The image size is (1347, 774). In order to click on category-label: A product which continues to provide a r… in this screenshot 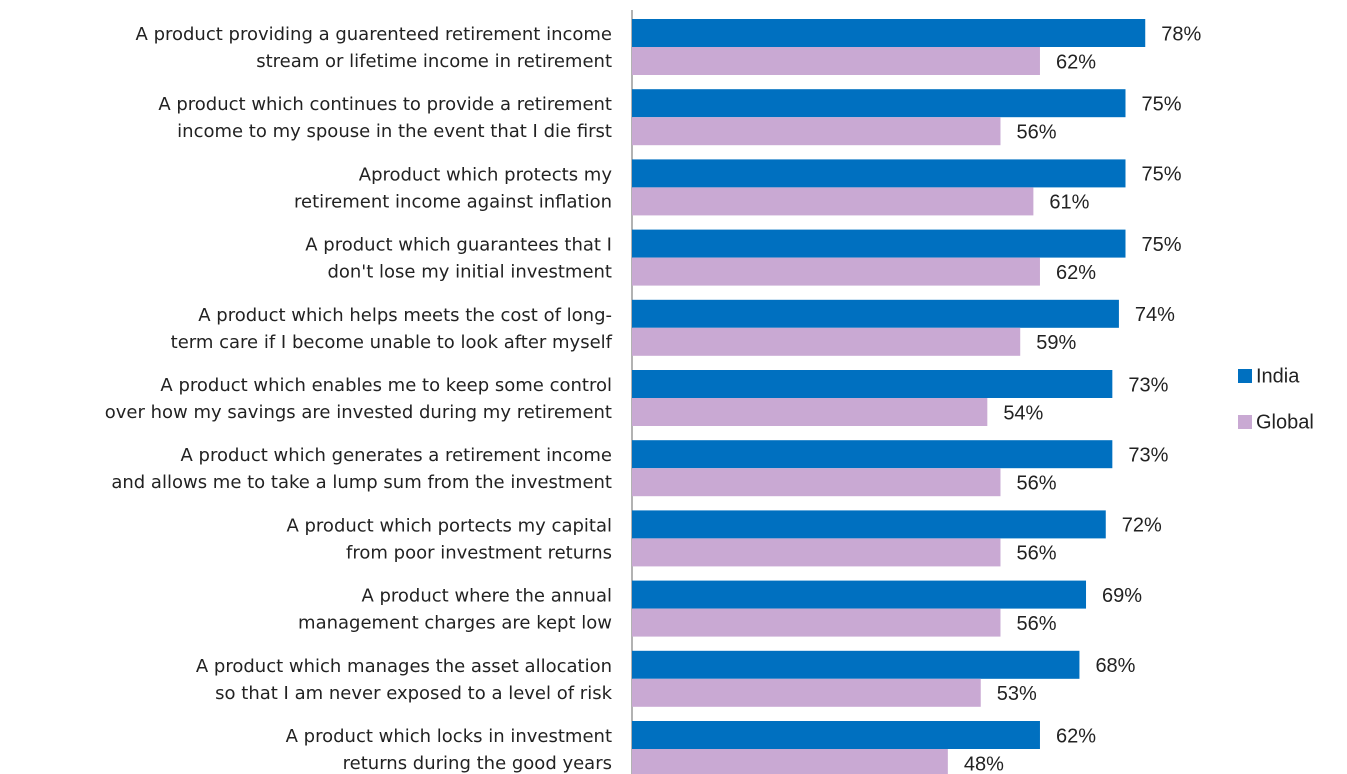, I will do `click(385, 104)`.